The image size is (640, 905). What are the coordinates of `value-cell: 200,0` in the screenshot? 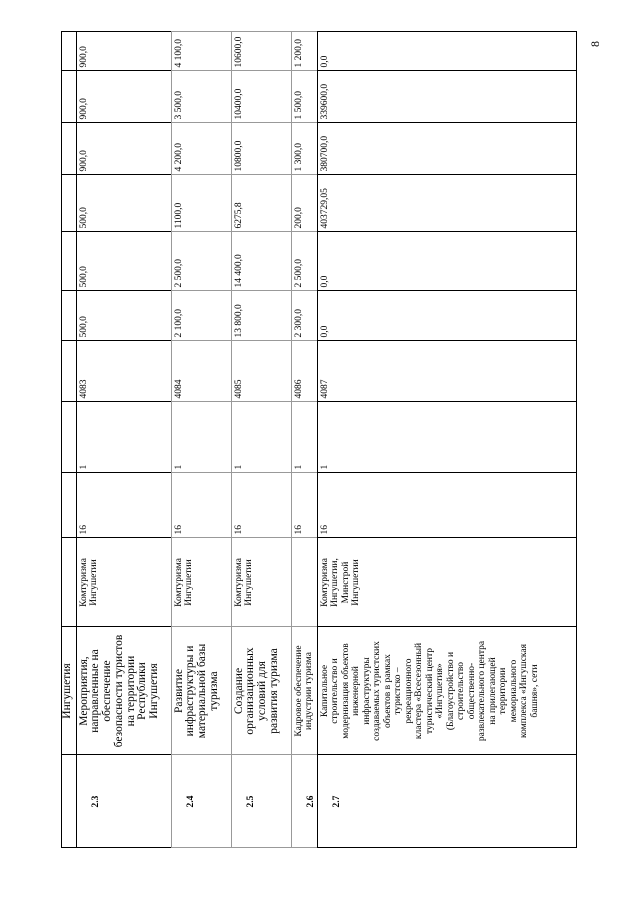 It's located at (304, 203).